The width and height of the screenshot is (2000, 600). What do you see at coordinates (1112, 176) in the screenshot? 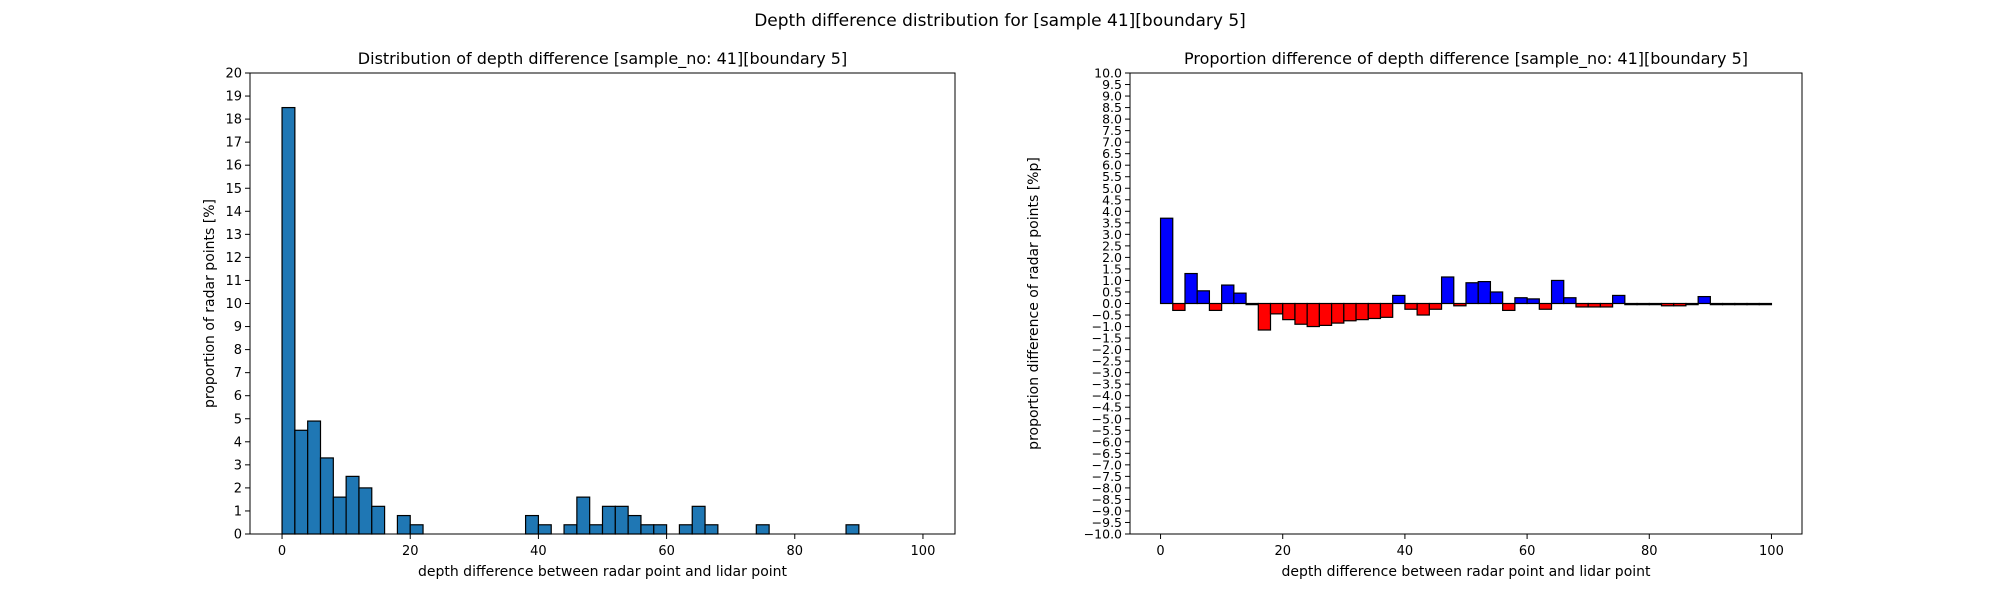
I see `y-tick-label: 5.5` at bounding box center [1112, 176].